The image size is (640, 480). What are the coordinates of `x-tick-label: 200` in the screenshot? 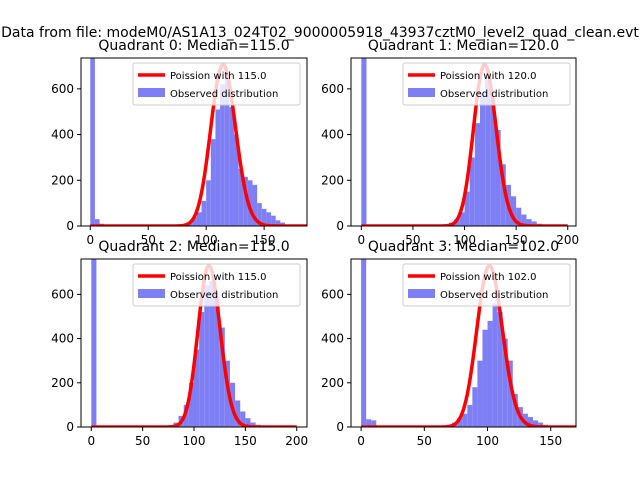 It's located at (296, 441).